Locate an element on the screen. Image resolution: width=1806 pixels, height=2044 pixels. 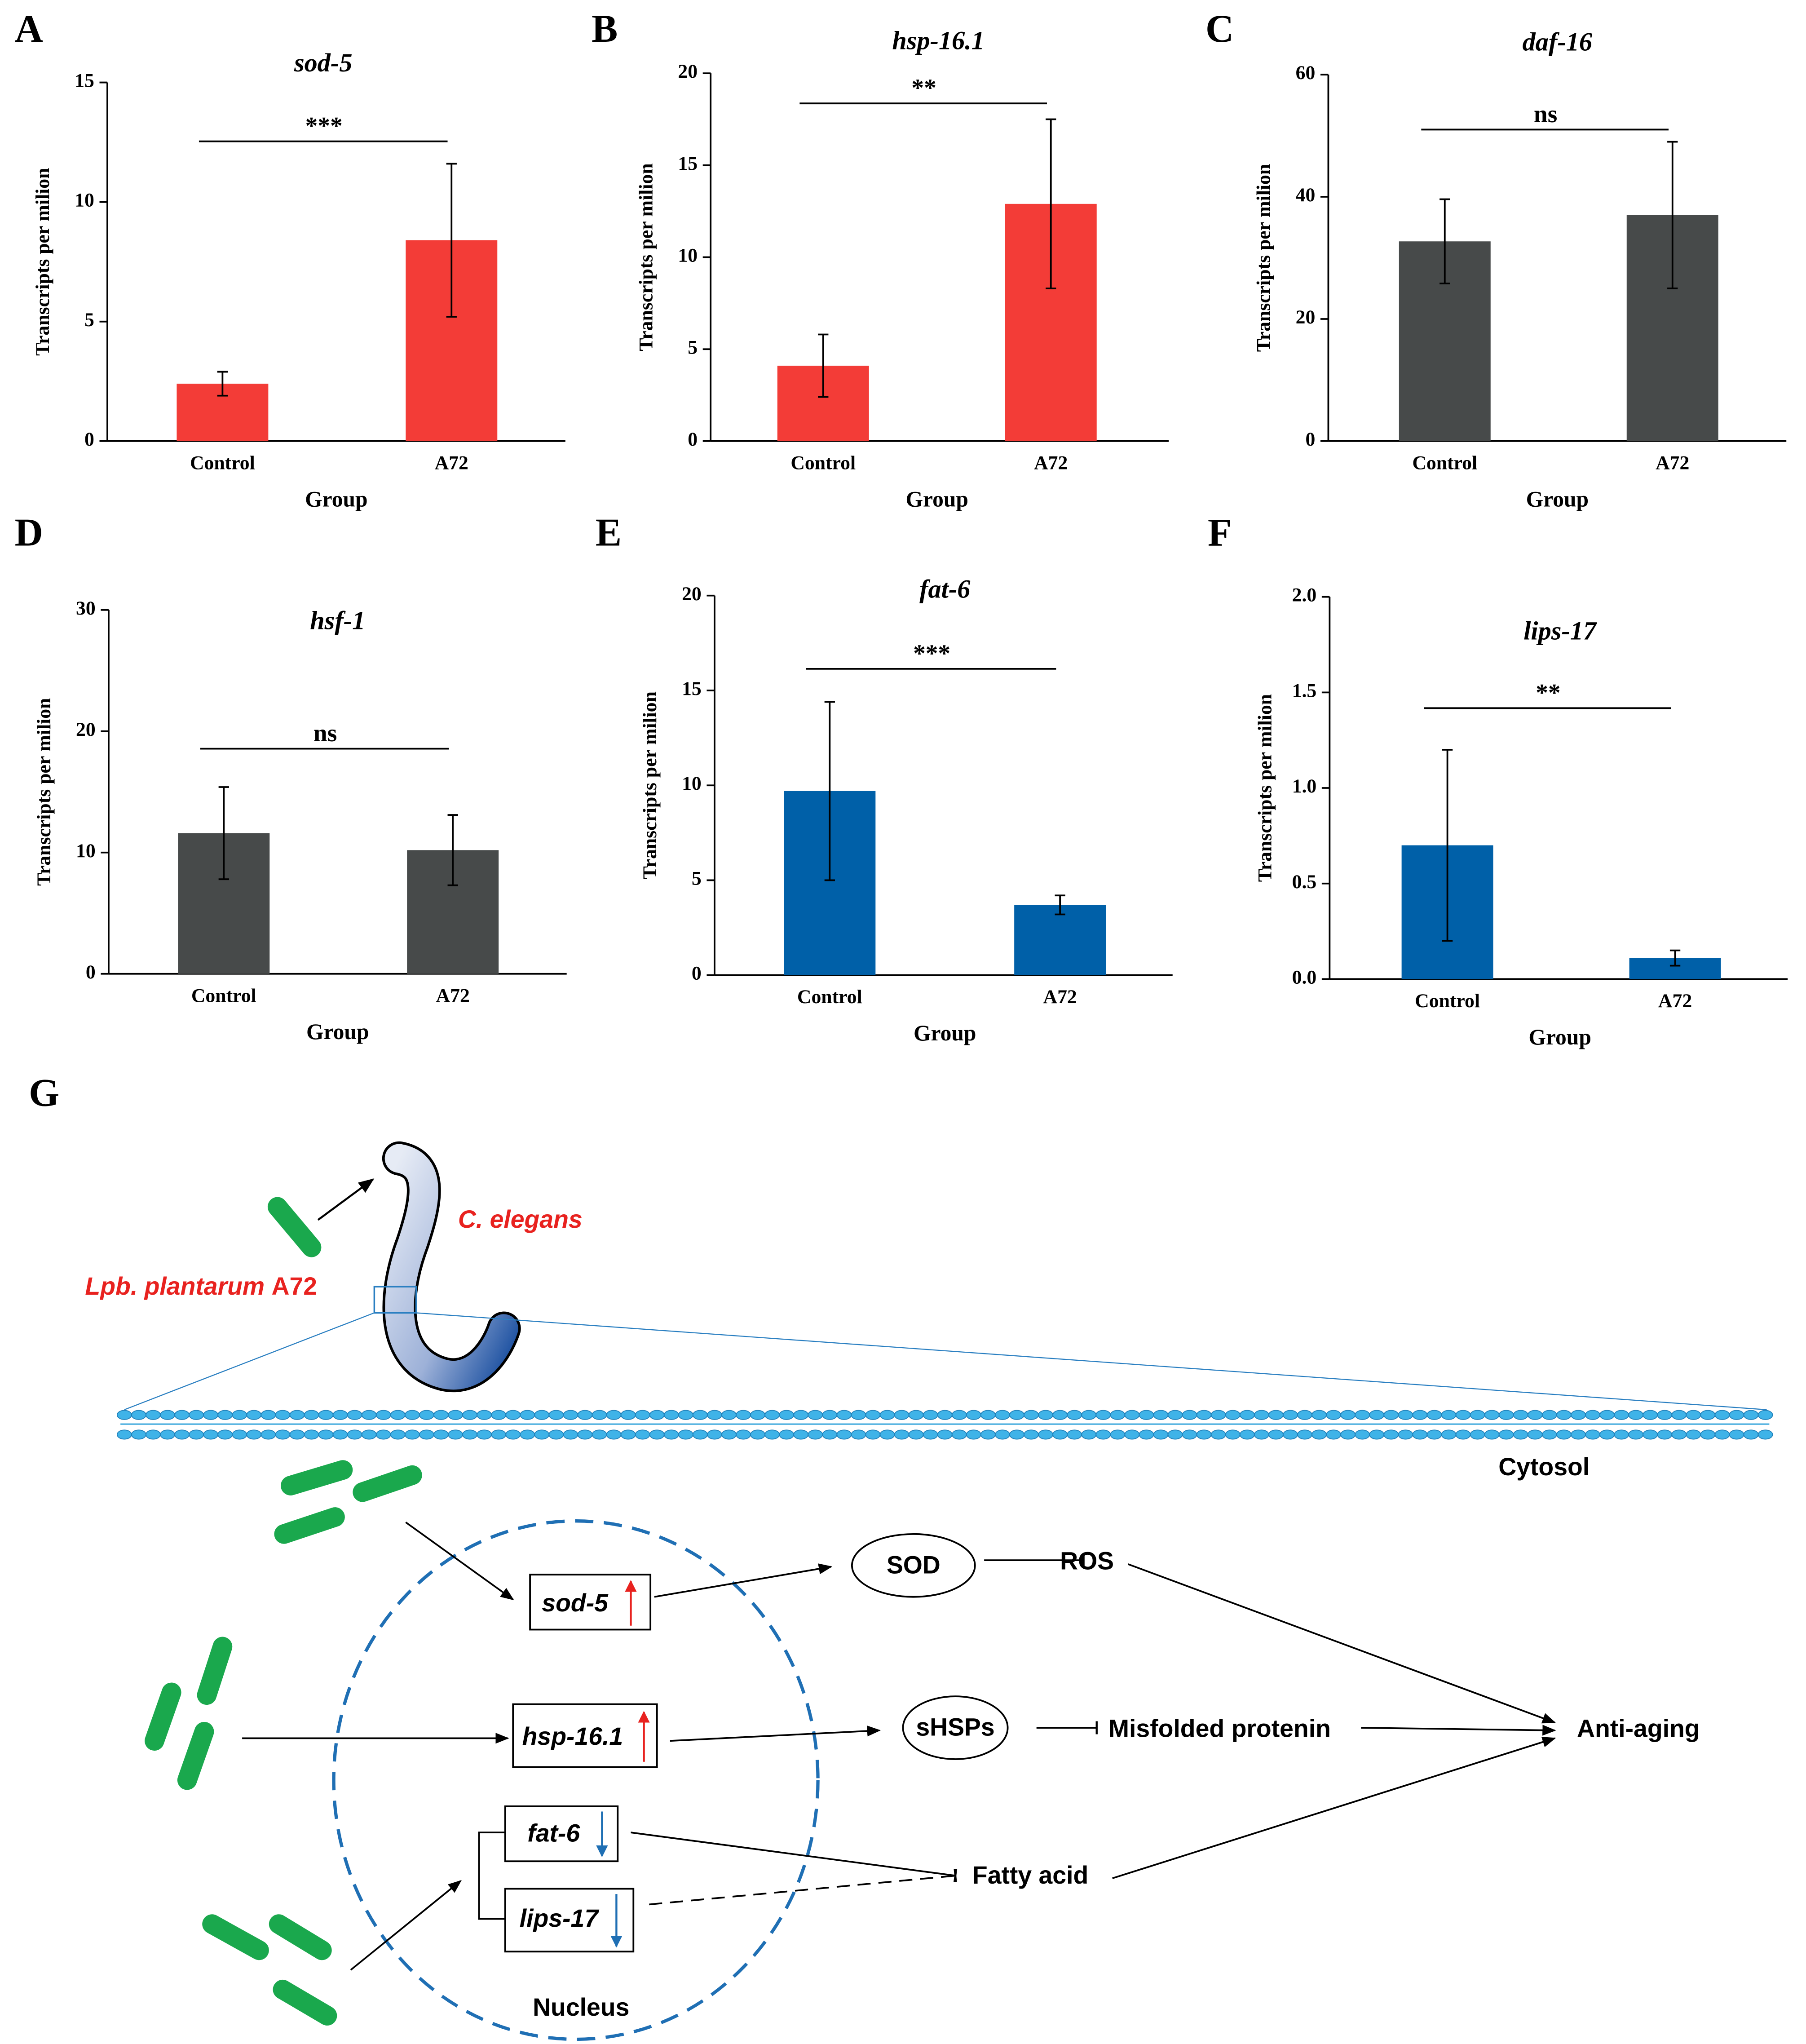
nucleus-label: Nucleus is located at coordinates (581, 2007).